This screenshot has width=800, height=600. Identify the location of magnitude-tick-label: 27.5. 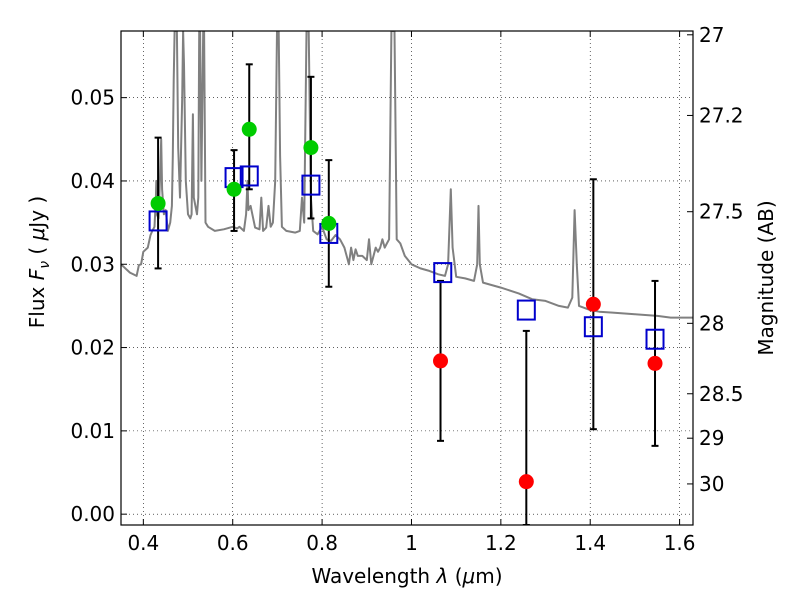
(721, 212).